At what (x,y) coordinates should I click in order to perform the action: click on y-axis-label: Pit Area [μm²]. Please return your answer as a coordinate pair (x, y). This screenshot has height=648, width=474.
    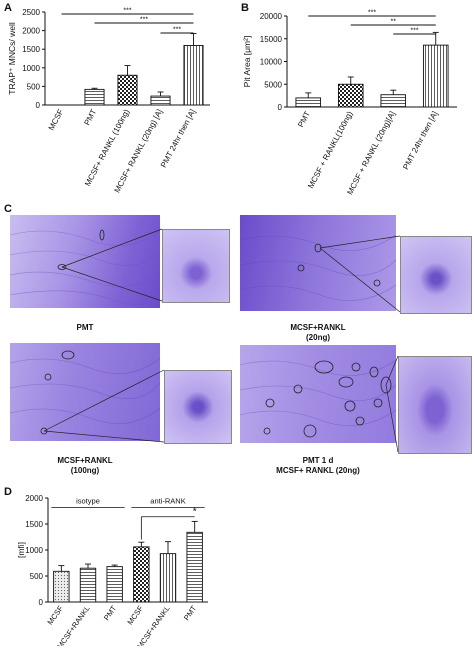
    Looking at the image, I should click on (247, 62).